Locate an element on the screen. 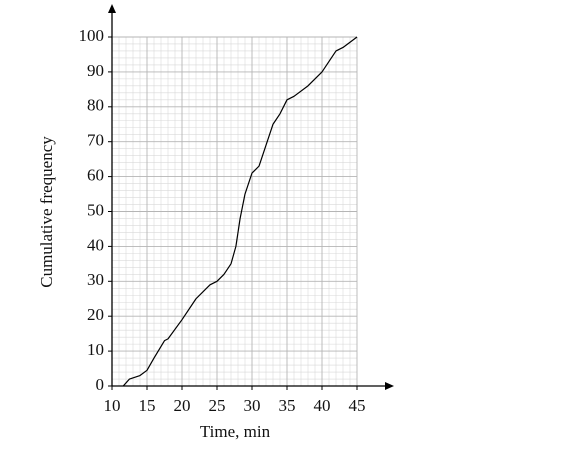  x-tick-label: 30 is located at coordinates (252, 405).